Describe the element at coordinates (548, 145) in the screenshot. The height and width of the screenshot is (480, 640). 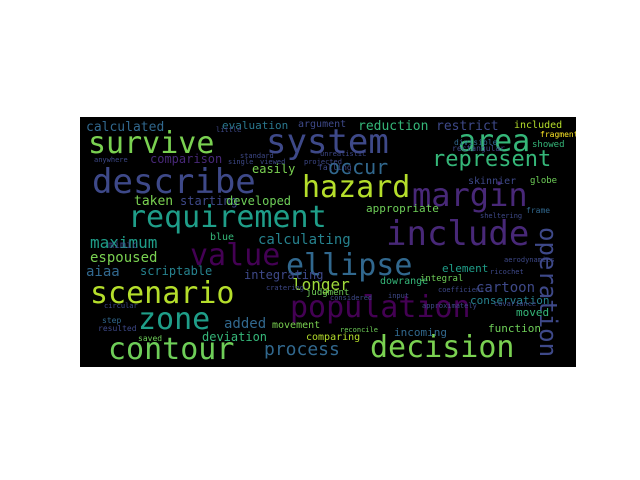
I see `word-showed: showed` at that location.